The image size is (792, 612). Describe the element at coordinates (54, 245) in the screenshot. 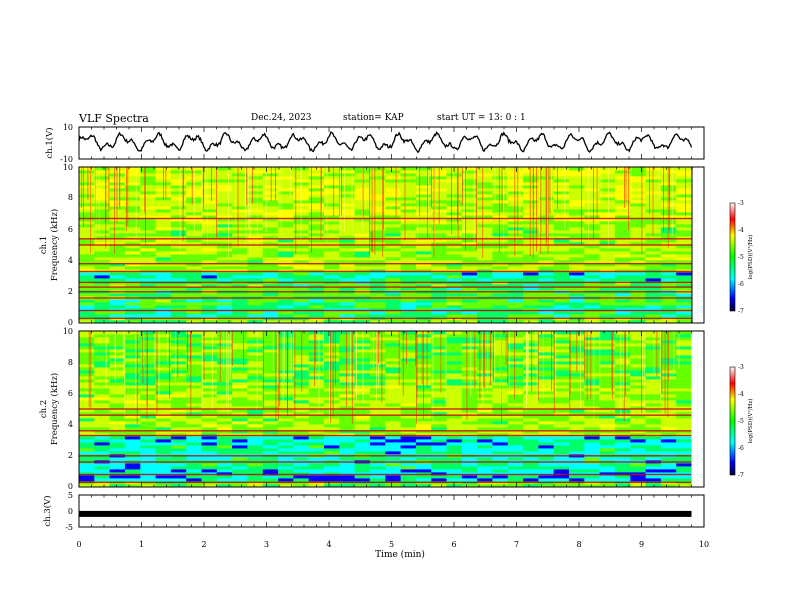

I see `ch1-spec-ylabel: Frequency (kHz)` at that location.